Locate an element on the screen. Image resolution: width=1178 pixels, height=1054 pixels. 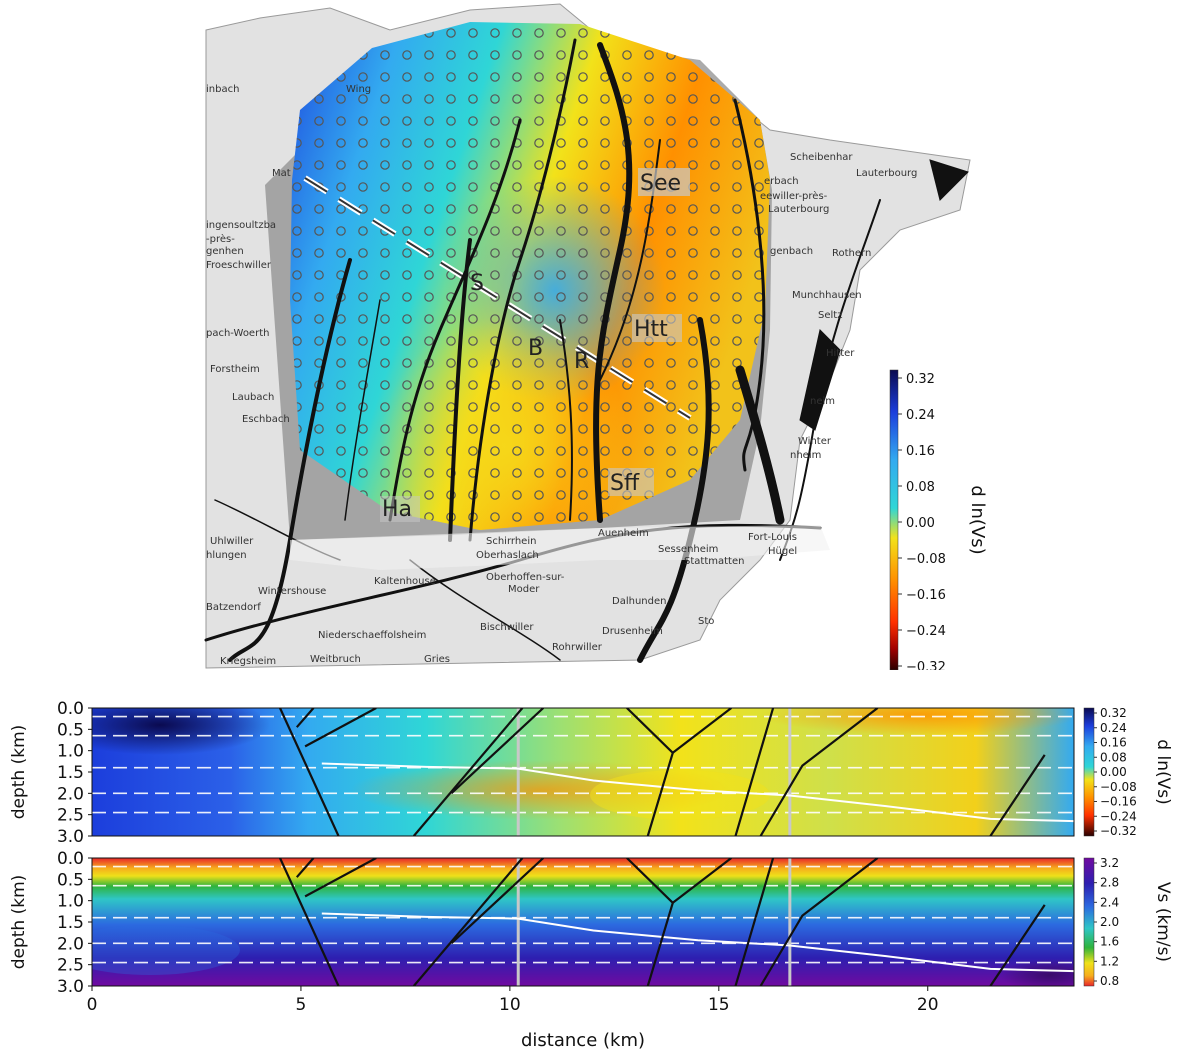
svg-text: ingensoultzba is located at coordinates (241, 225).